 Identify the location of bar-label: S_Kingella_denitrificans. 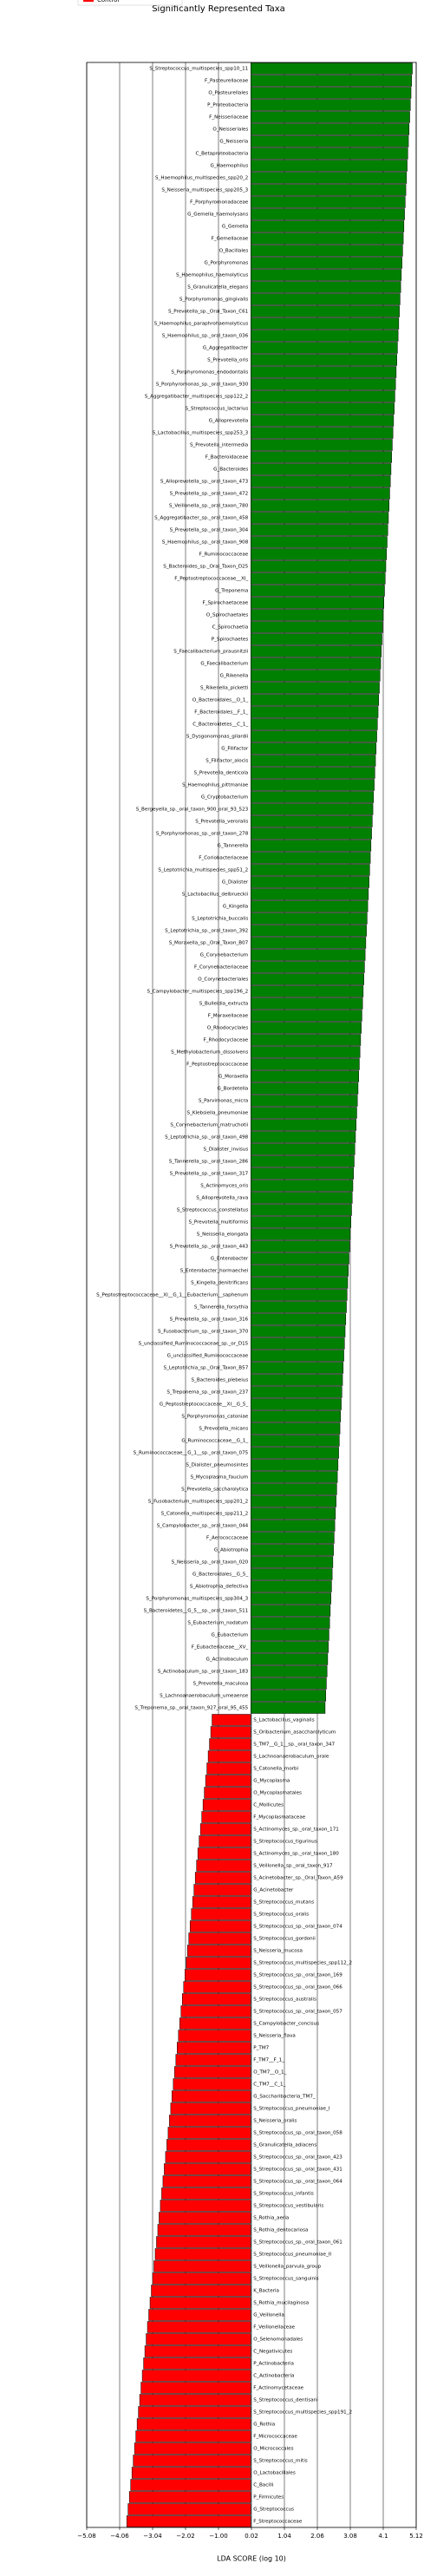
(220, 1283).